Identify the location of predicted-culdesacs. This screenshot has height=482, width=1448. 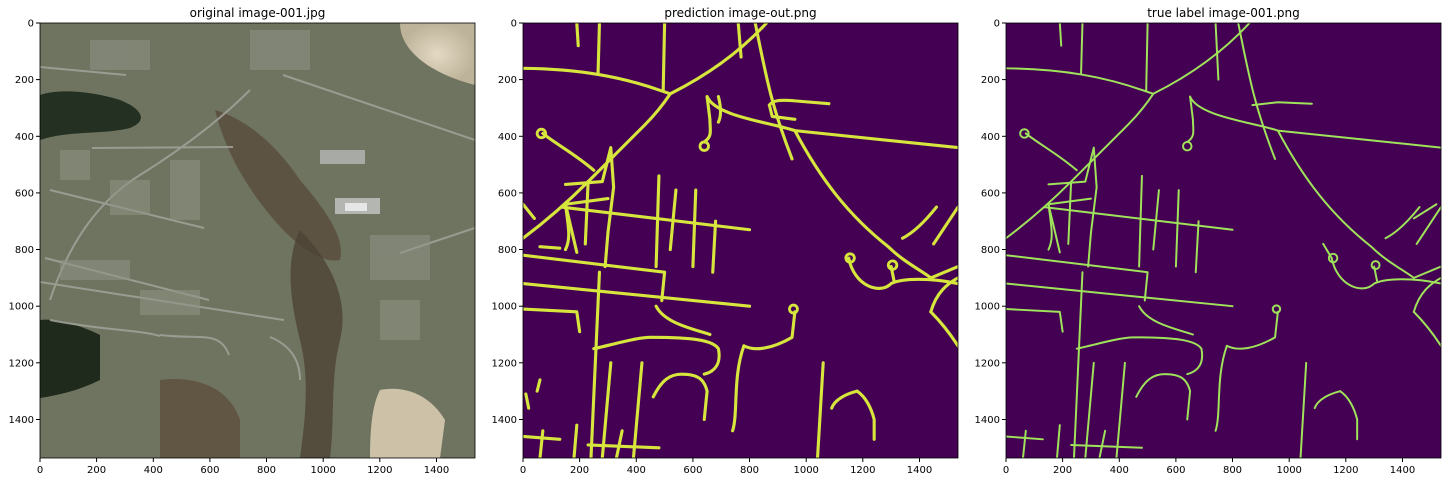
(717, 221).